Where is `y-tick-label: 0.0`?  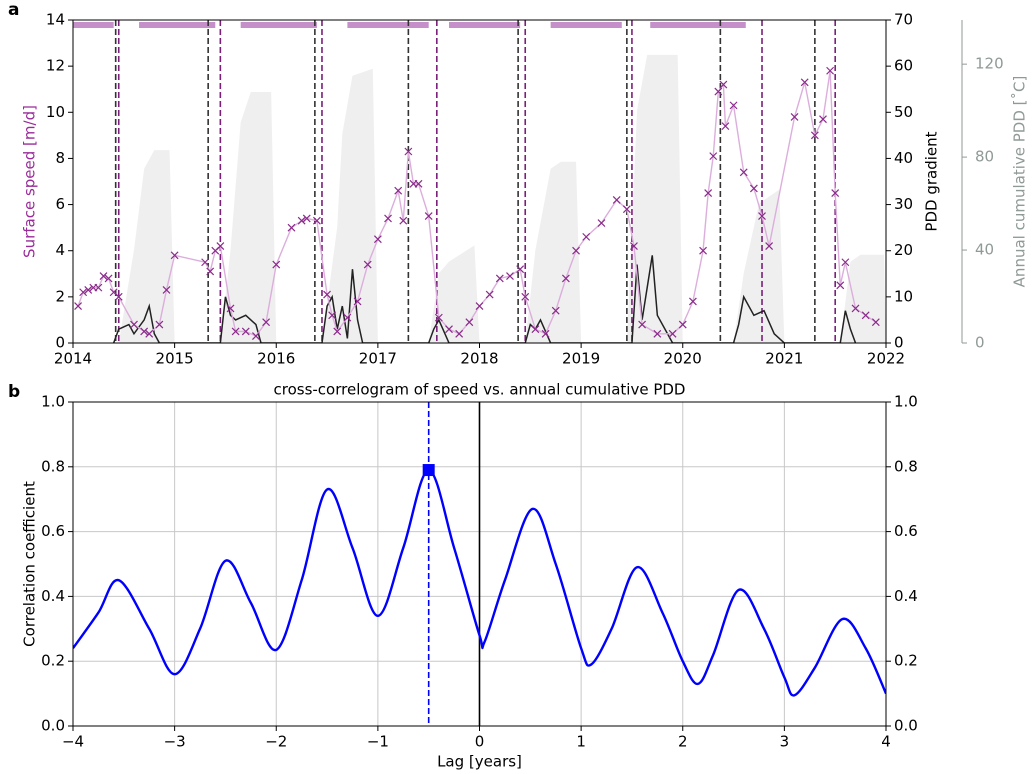 y-tick-label: 0.0 is located at coordinates (53, 726).